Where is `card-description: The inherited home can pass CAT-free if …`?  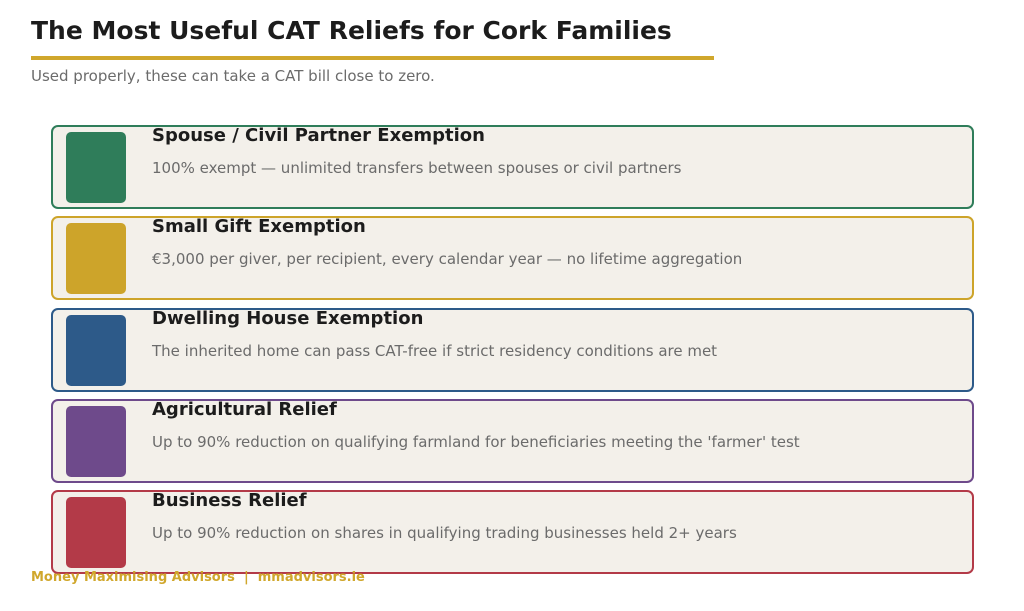
card-description: The inherited home can pass CAT-free if … is located at coordinates (435, 350).